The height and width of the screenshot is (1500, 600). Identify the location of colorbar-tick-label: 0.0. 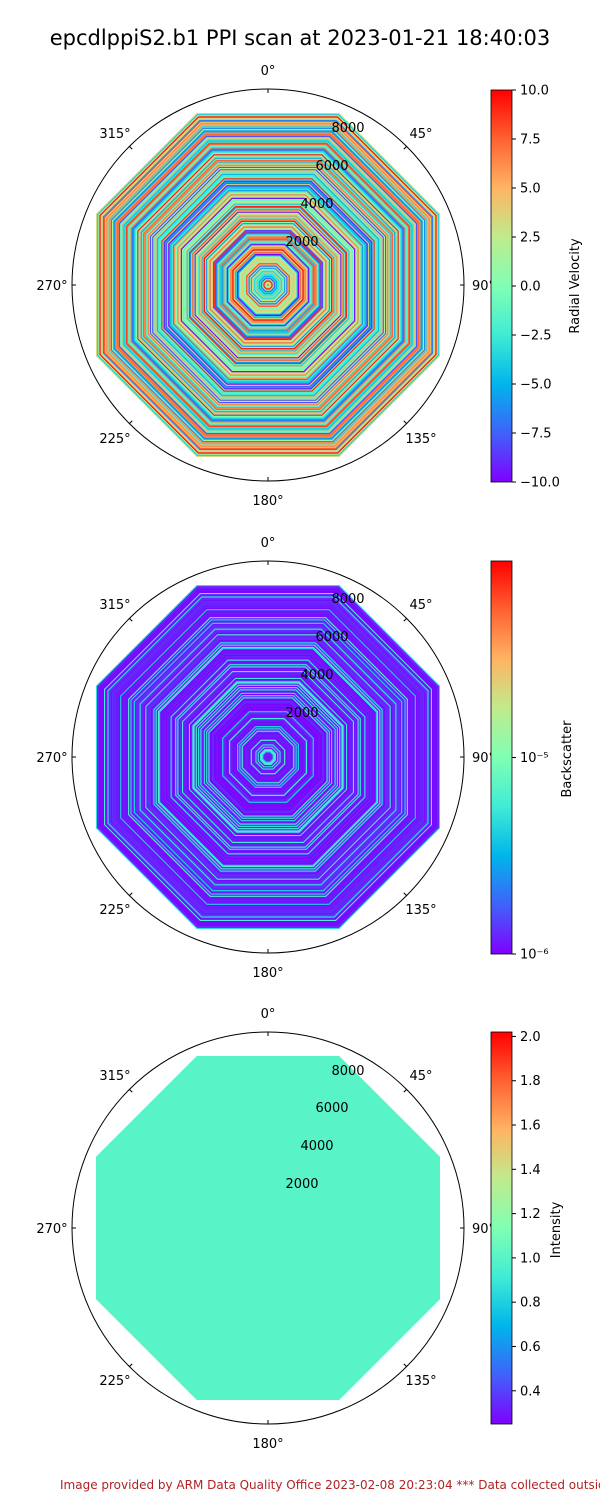
(530, 287).